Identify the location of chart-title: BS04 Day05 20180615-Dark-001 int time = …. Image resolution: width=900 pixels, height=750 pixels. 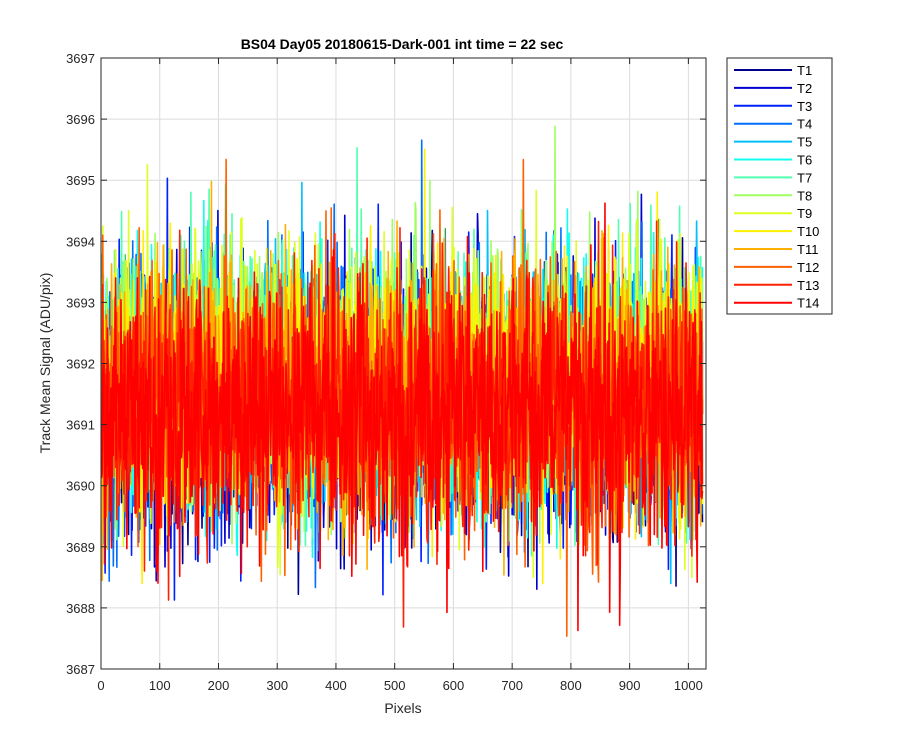
(402, 44).